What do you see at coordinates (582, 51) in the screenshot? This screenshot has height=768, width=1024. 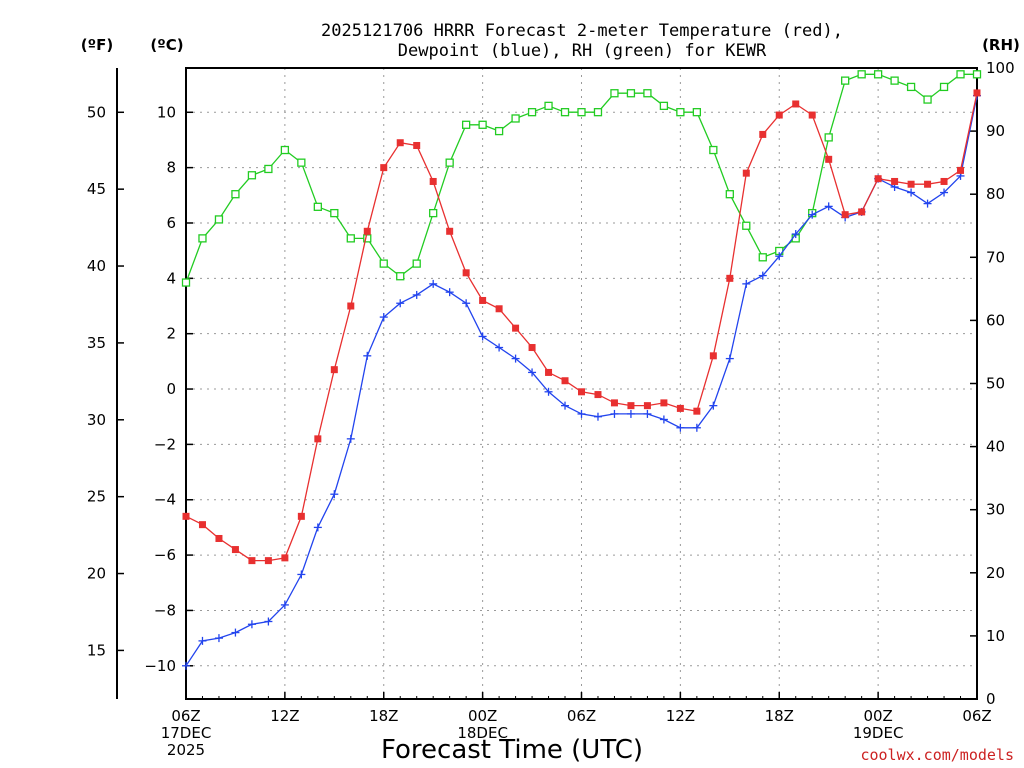 I see `chart-title-line-2: Dewpoint (blue), RH (green) for KEWR` at bounding box center [582, 51].